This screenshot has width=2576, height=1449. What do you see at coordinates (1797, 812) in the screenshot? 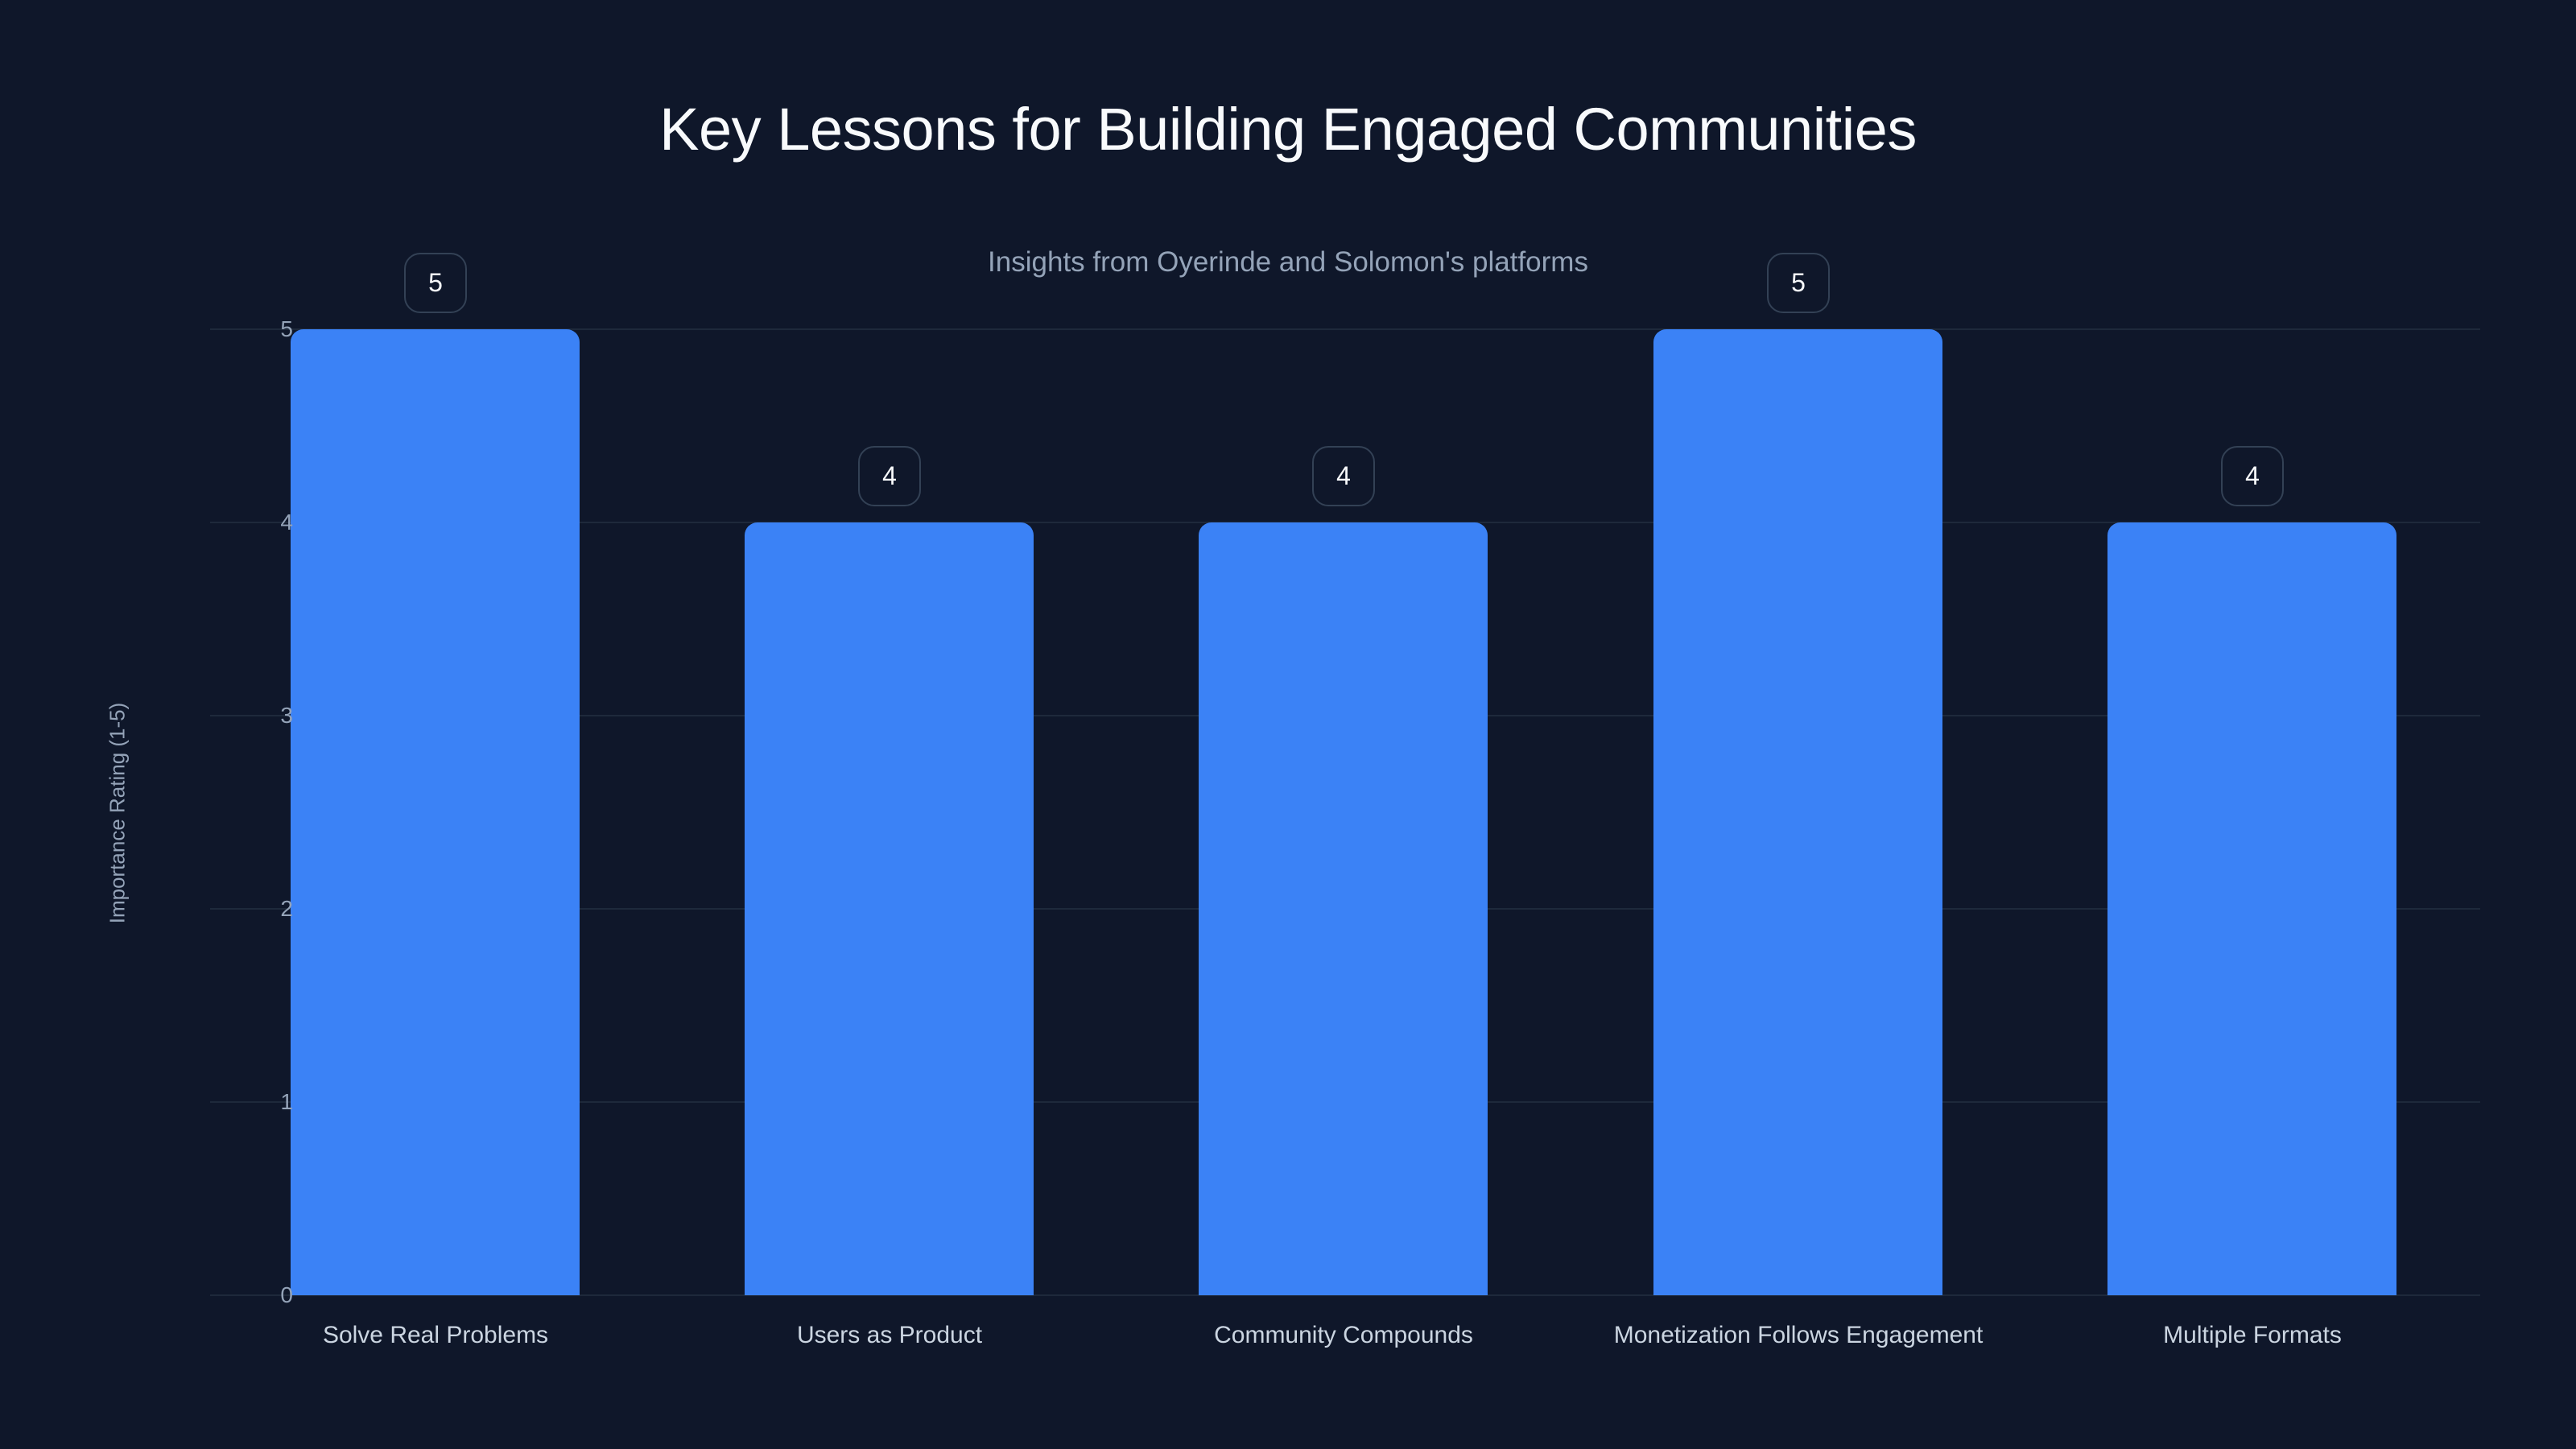
I see `bar-monetization-follows-engagement` at bounding box center [1797, 812].